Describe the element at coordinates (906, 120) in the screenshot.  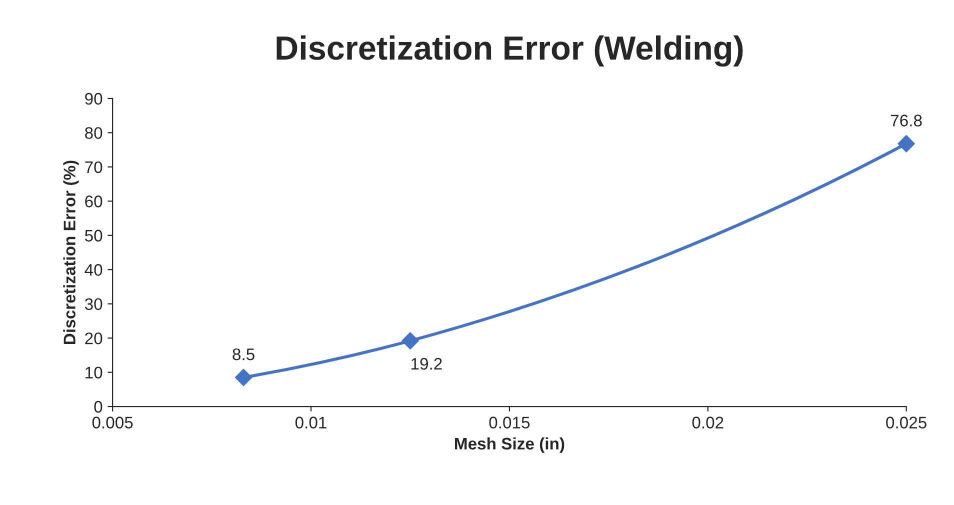
I see `data-label: 76.8` at that location.